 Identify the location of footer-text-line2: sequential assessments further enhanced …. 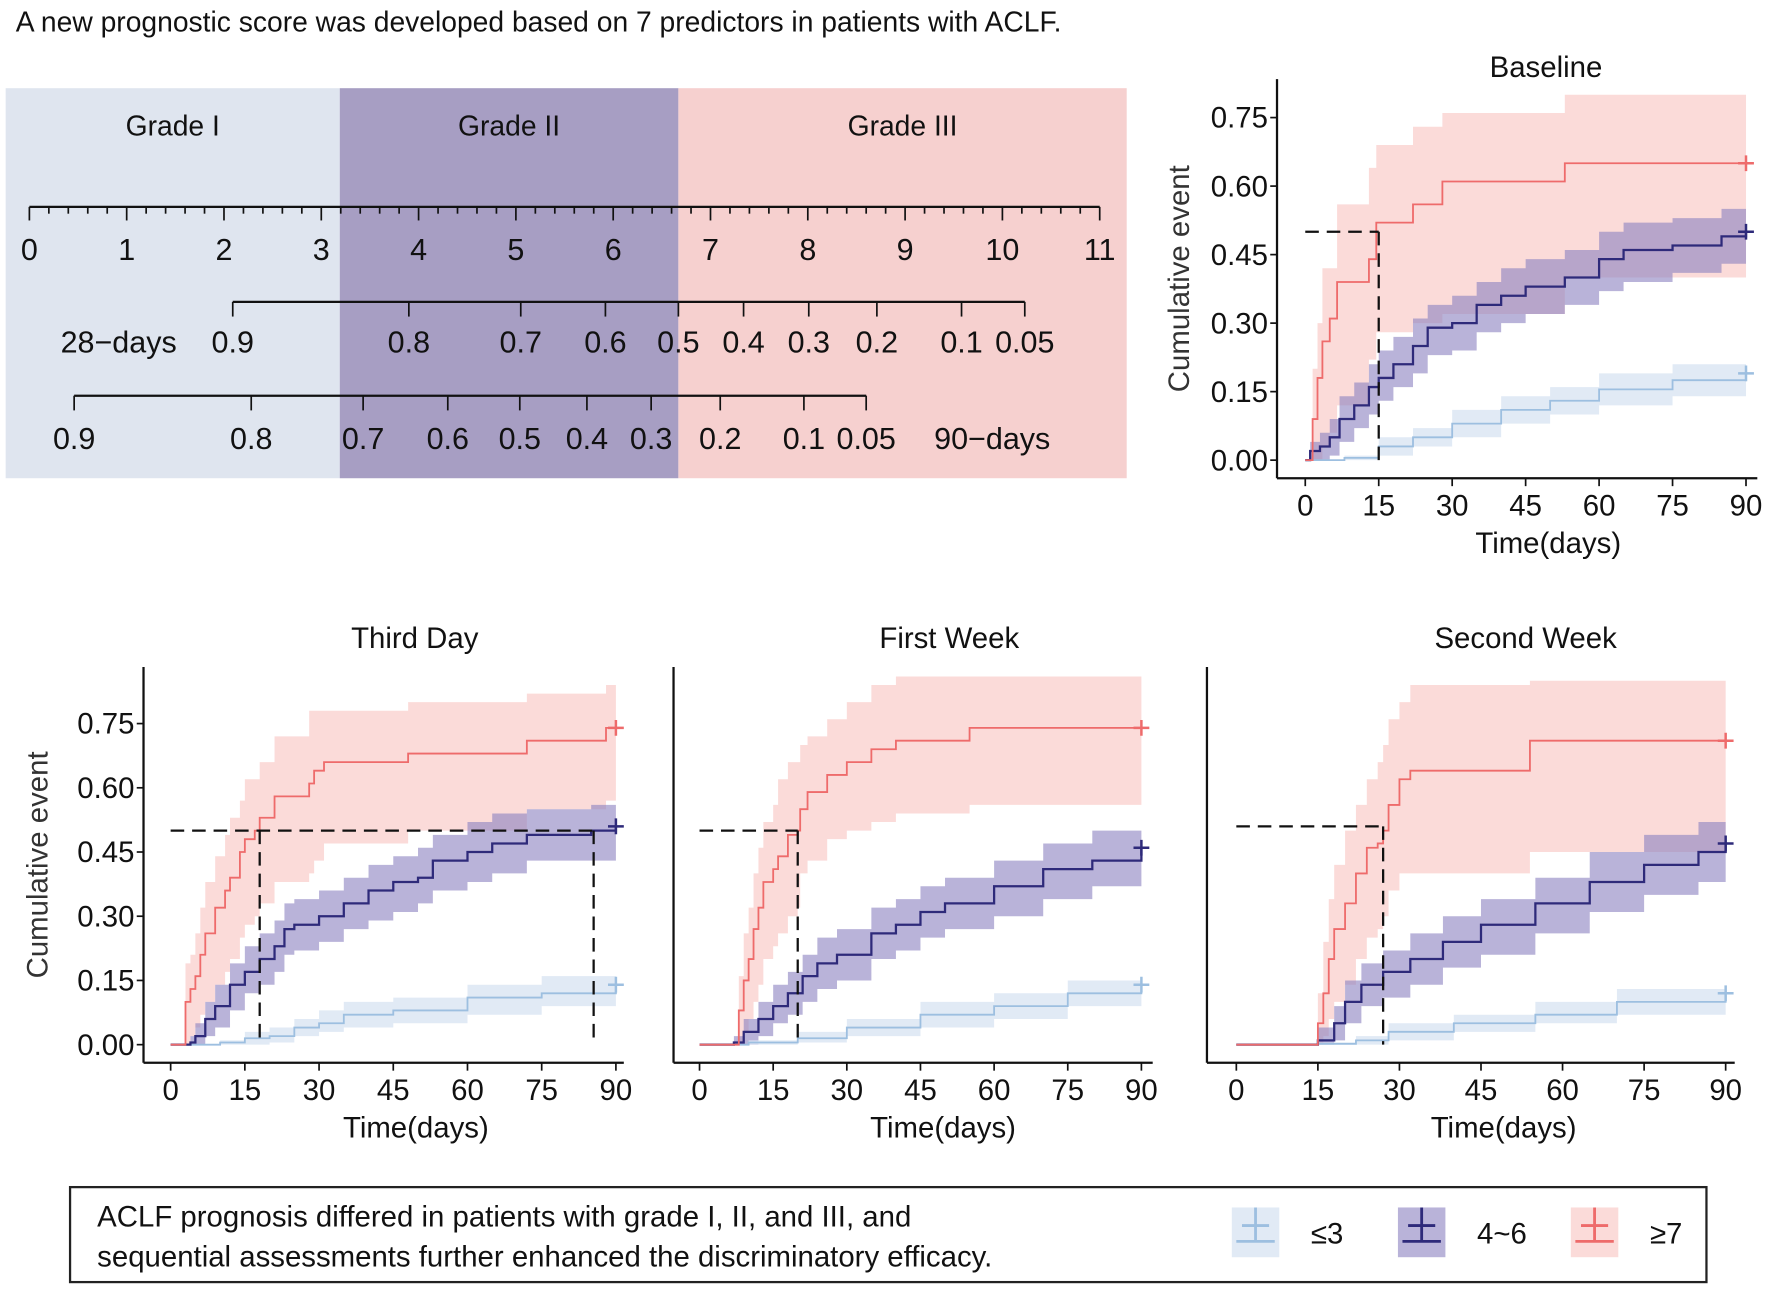
(544, 1256).